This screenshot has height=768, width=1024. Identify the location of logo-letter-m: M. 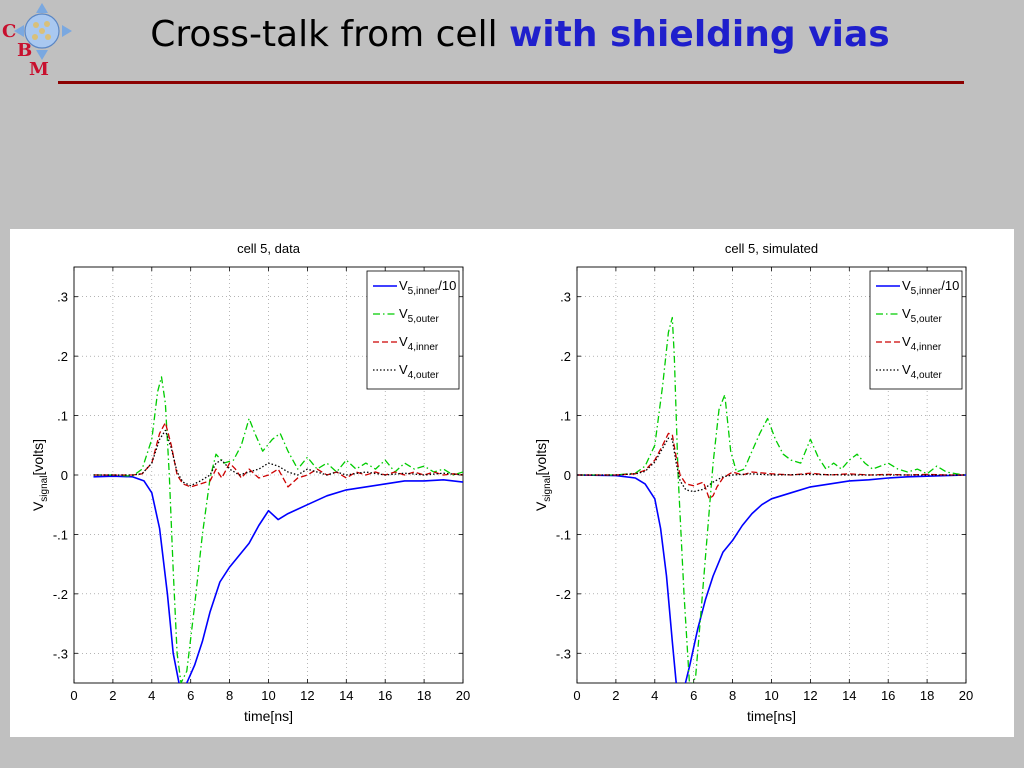
(39, 69).